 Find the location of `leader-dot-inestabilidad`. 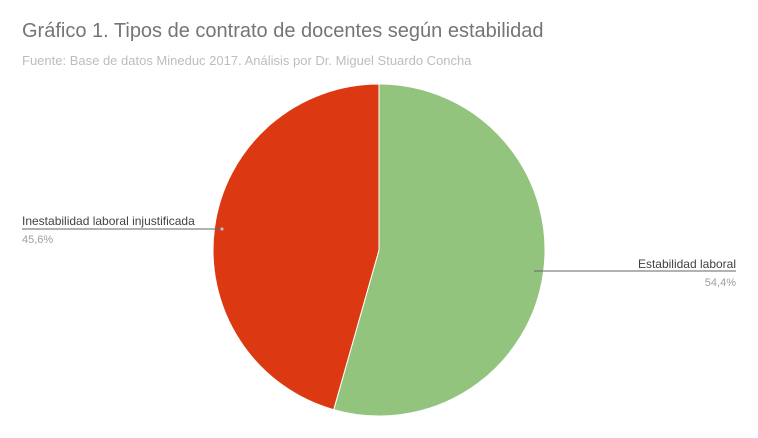

leader-dot-inestabilidad is located at coordinates (222, 229).